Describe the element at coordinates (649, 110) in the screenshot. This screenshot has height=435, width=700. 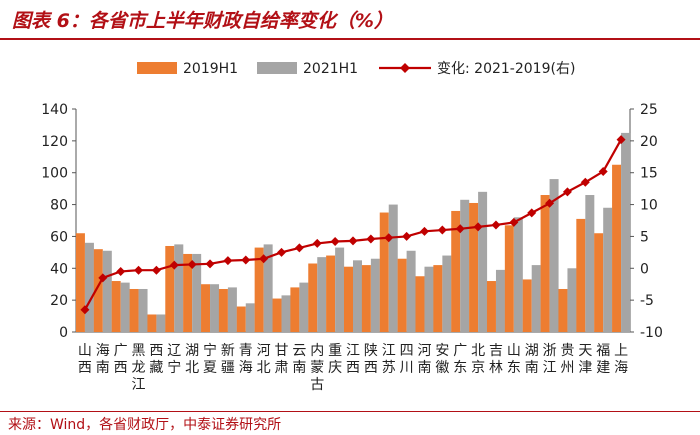
I see `y-right-tick-label: 25` at that location.